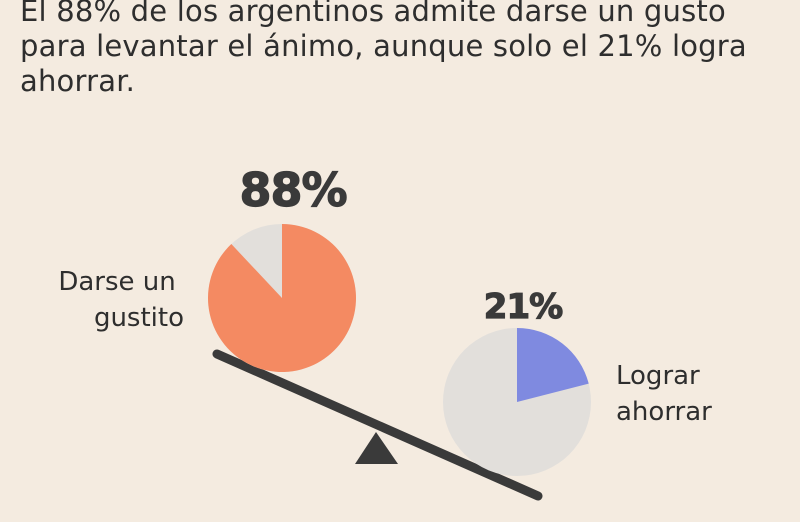 Image resolution: width=800 pixels, height=522 pixels. I want to click on pie-gustito, so click(282, 298).